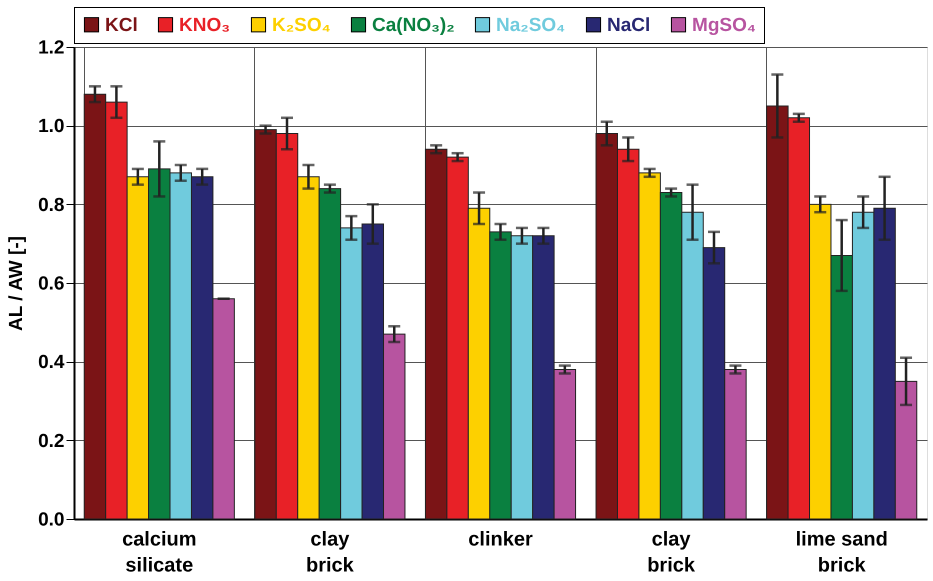 This screenshot has height=581, width=933. I want to click on x-tick-label: calcium silicate, so click(159, 552).